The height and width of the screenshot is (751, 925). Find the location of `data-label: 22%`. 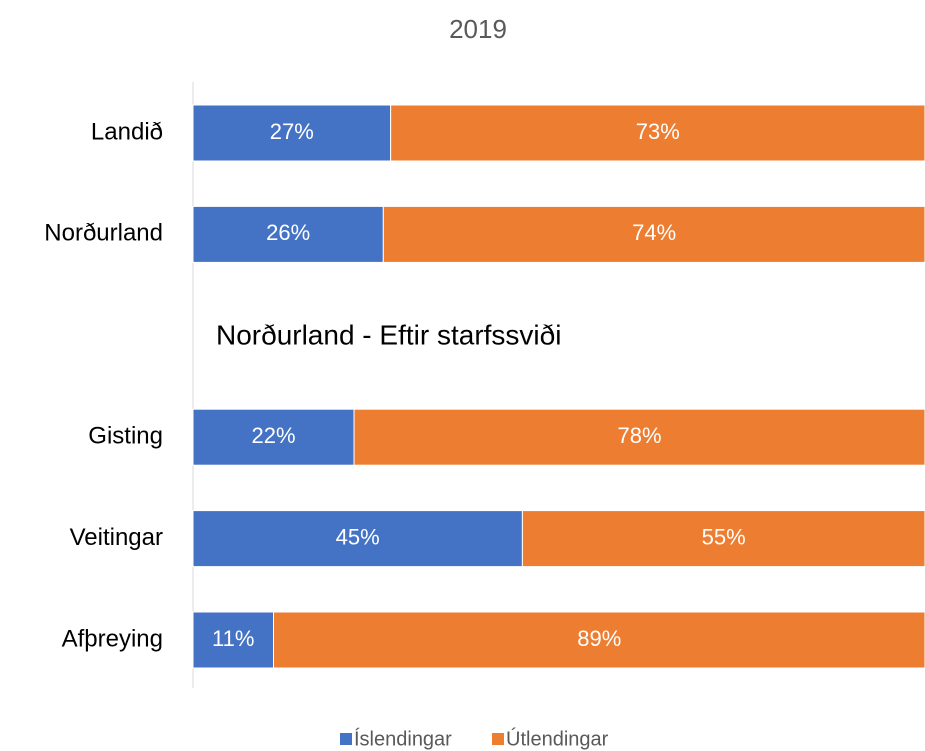

data-label: 22% is located at coordinates (273, 435).